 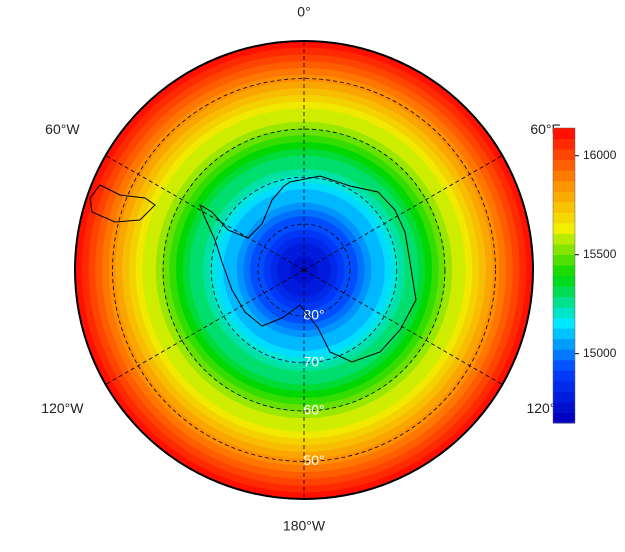 What do you see at coordinates (313, 315) in the screenshot?
I see `latitude-label: 80°` at bounding box center [313, 315].